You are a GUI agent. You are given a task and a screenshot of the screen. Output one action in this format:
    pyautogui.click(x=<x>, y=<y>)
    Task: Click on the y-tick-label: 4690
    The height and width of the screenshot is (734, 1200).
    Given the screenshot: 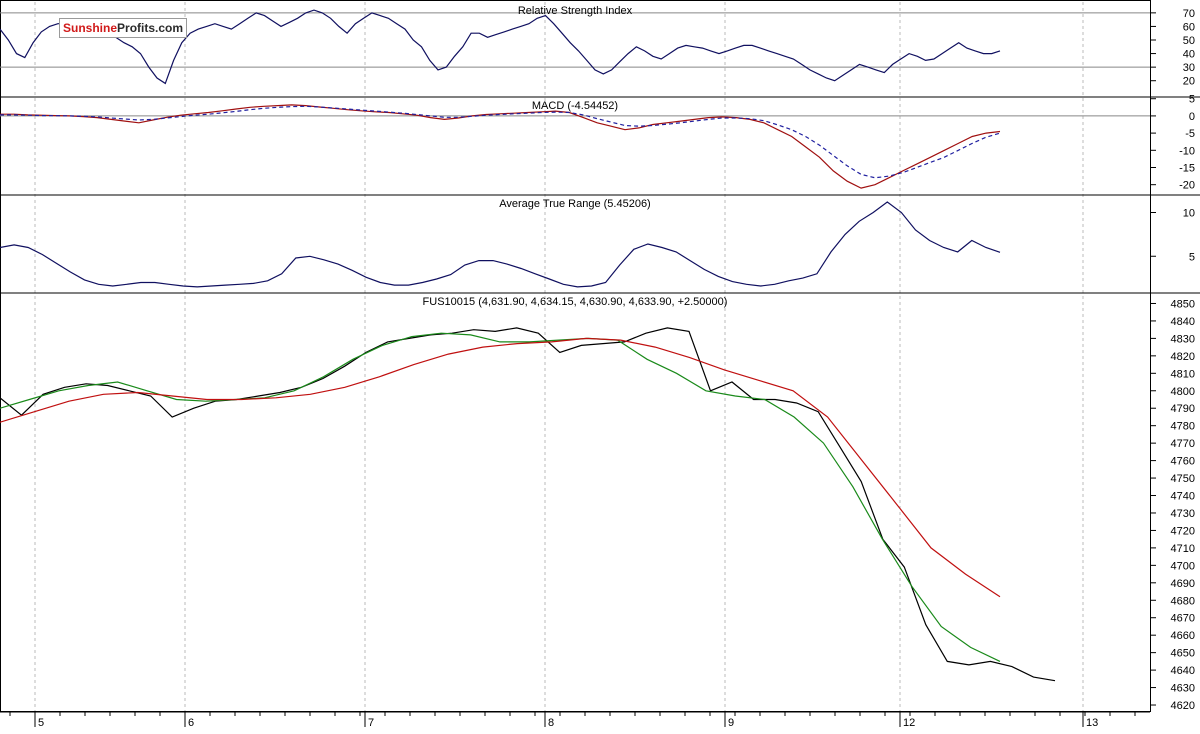 What is the action you would take?
    pyautogui.click(x=1183, y=584)
    